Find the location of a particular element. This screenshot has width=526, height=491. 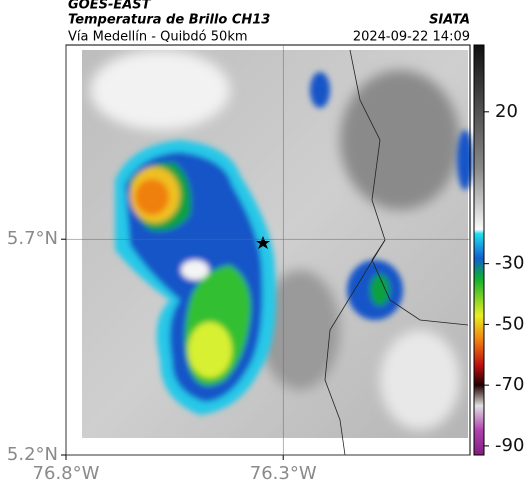

colorbar-tick-label: 20 is located at coordinates (506, 111).